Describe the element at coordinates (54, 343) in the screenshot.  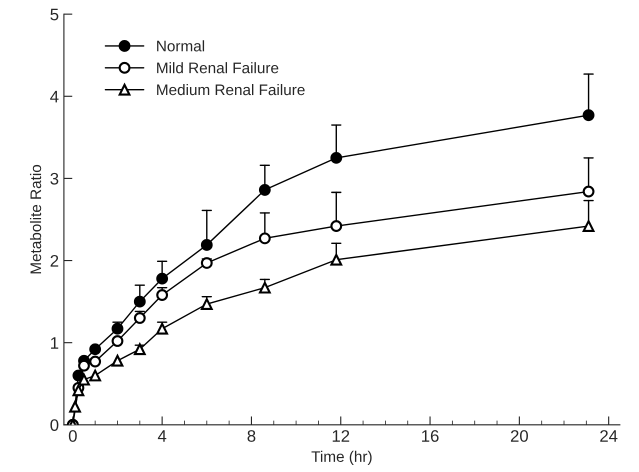
I see `y-tick-label: 1` at that location.